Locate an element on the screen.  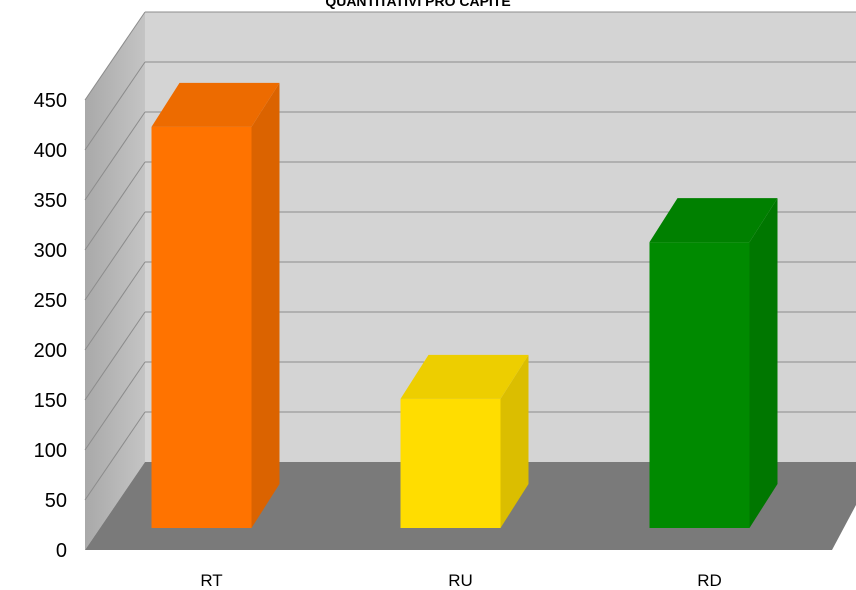
side-wall is located at coordinates (115, 281).